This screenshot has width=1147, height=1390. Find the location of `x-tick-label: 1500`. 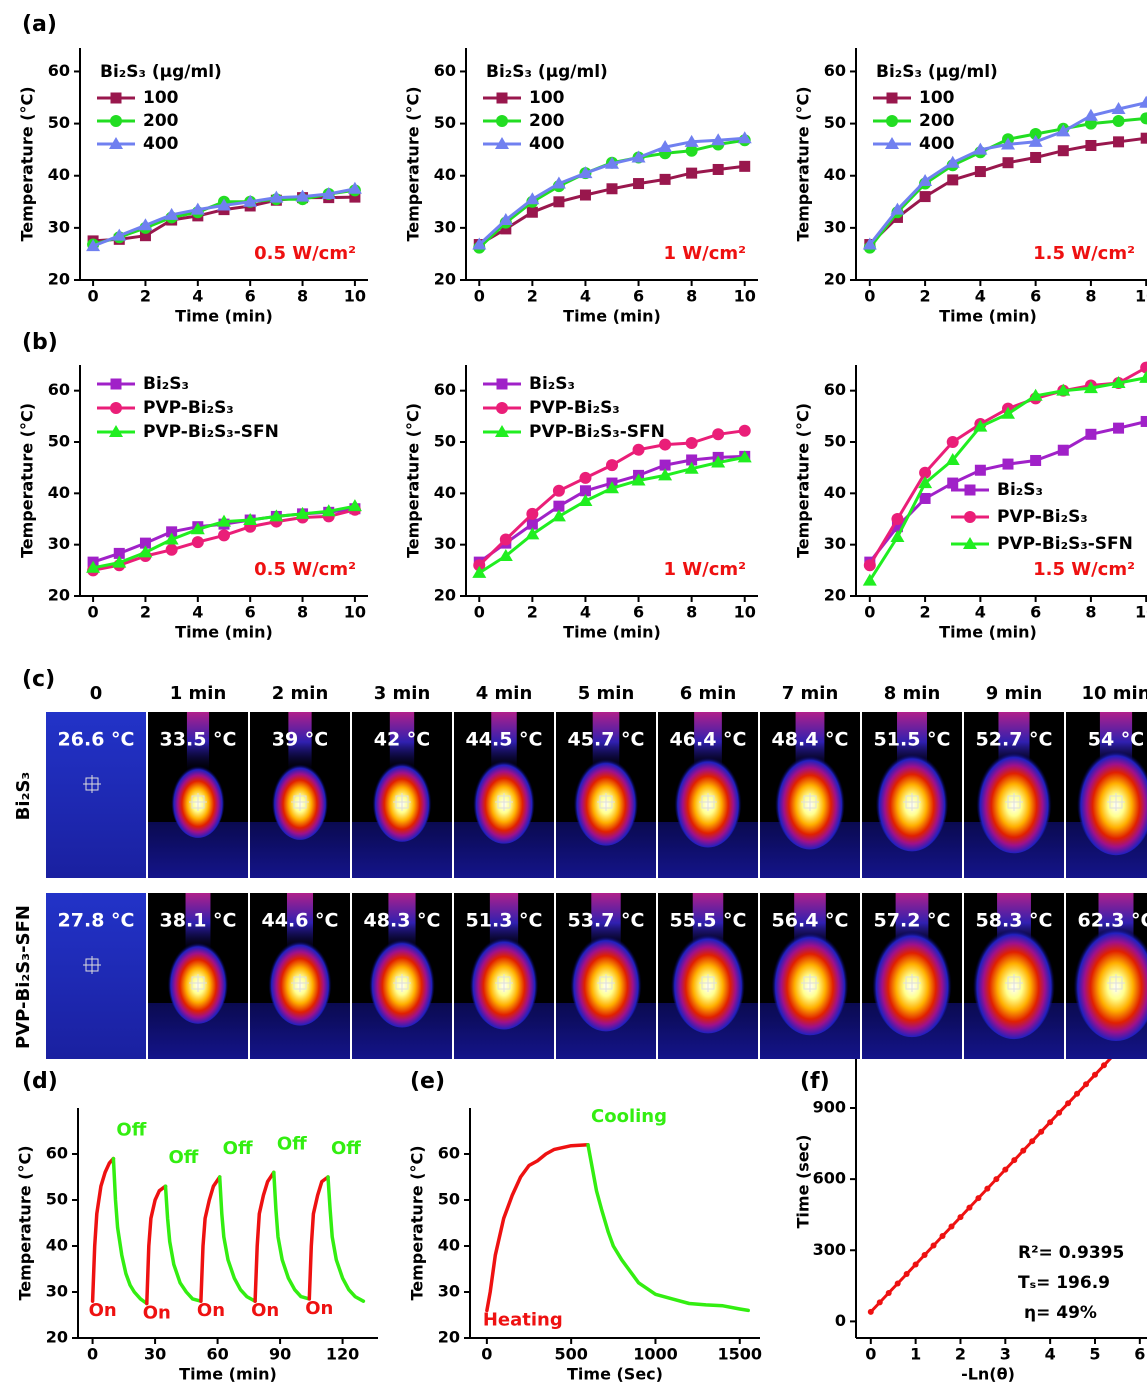

x-tick-label: 1500 is located at coordinates (740, 1354).